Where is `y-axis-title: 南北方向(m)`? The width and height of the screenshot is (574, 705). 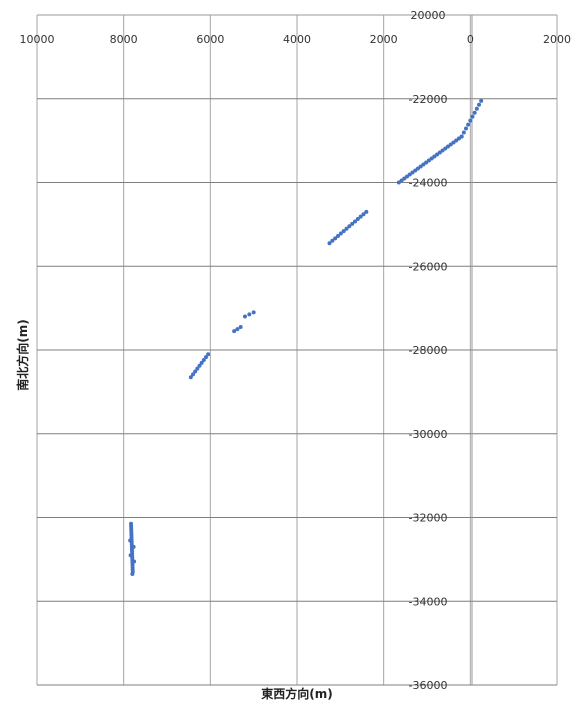
y-axis-title: 南北方向(m) is located at coordinates (22, 354).